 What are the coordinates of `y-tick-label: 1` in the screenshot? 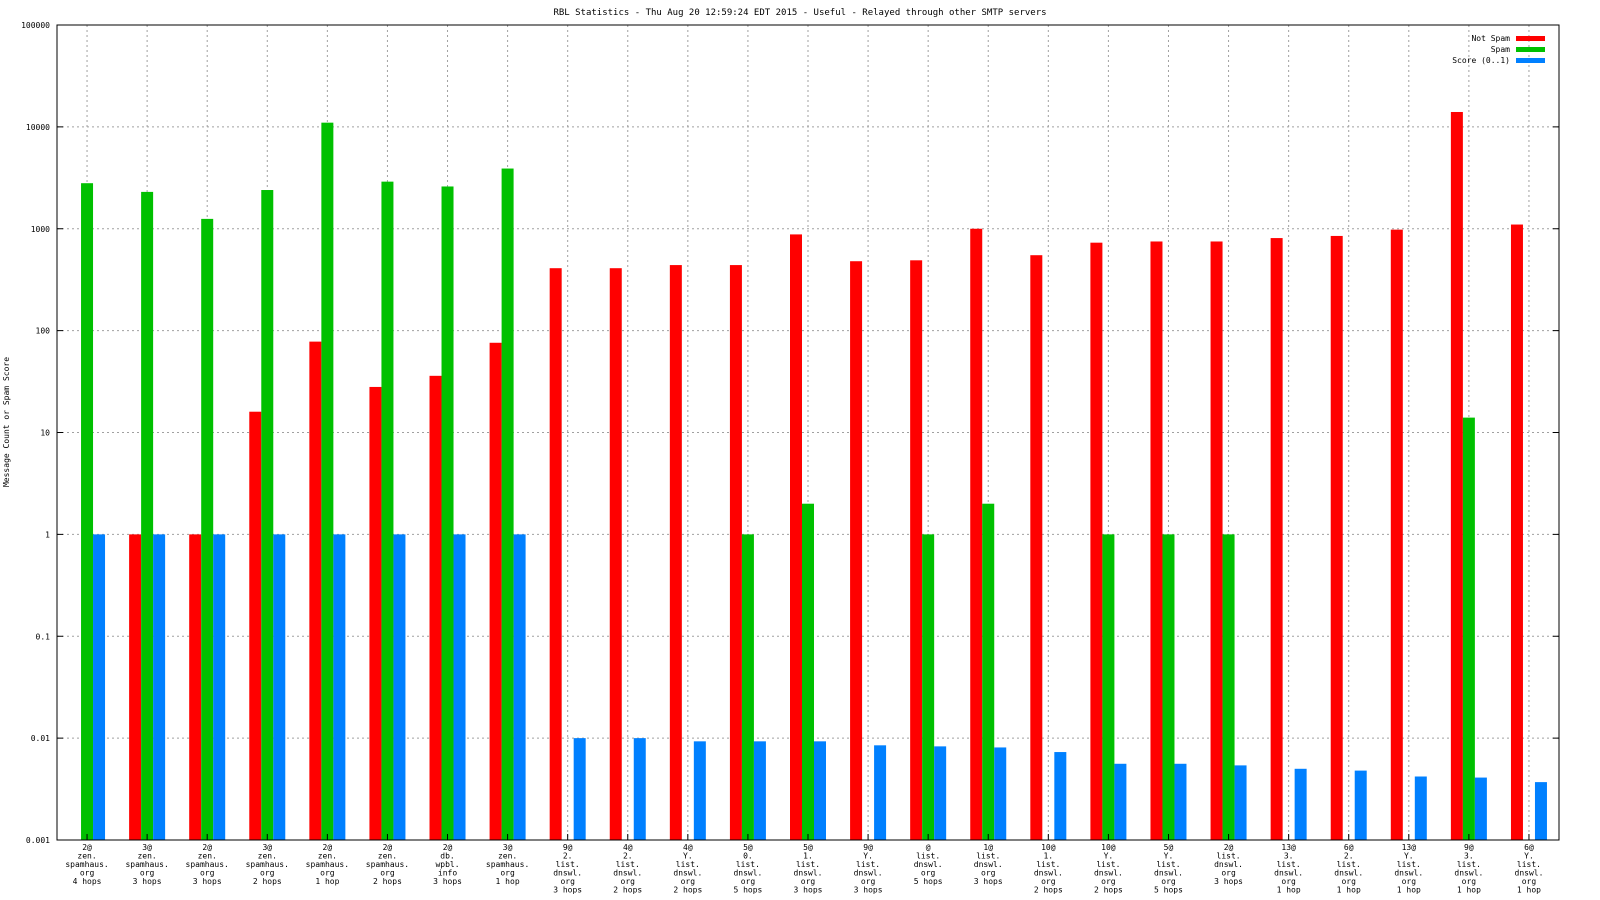 It's located at (47, 534).